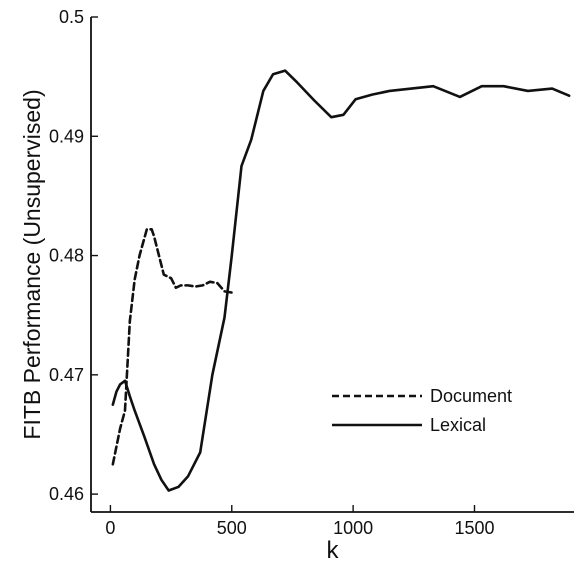 This screenshot has width=583, height=569. Describe the element at coordinates (232, 528) in the screenshot. I see `x-tick-label: 500` at that location.